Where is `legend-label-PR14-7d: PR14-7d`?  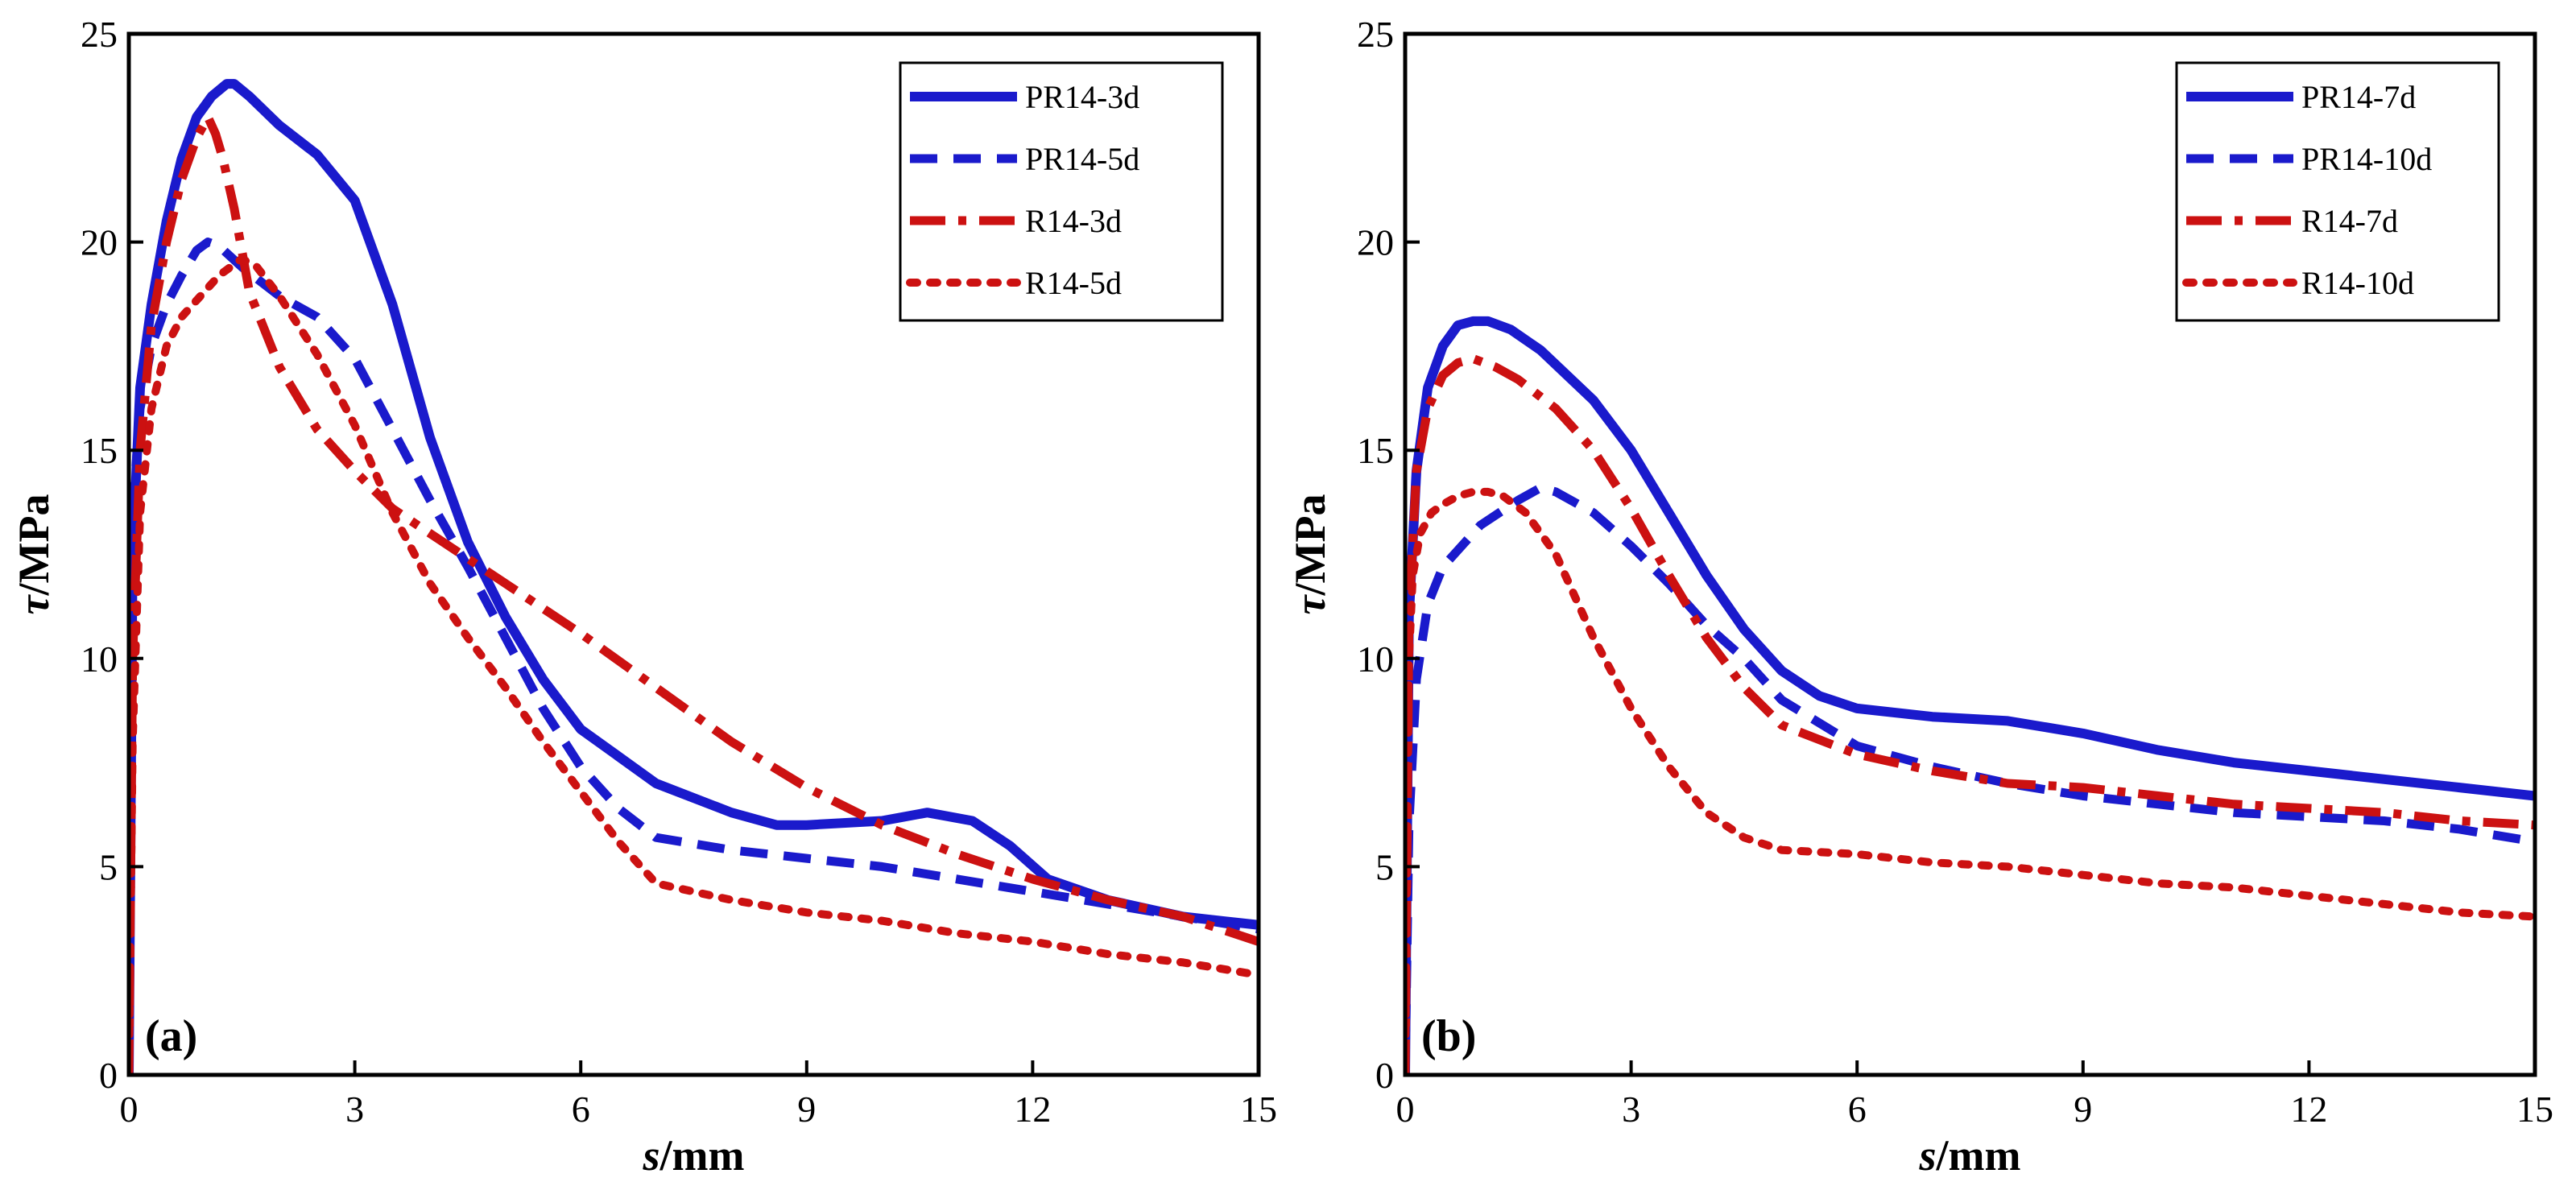
legend-label-PR14-7d: PR14-7d is located at coordinates (2358, 97).